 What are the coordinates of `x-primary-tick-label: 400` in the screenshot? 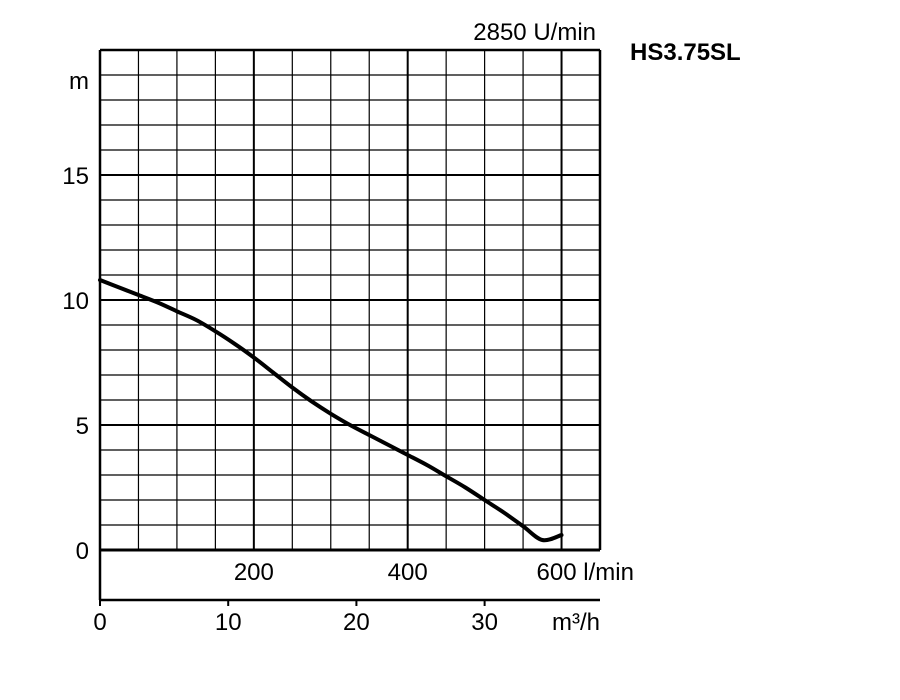 It's located at (408, 572).